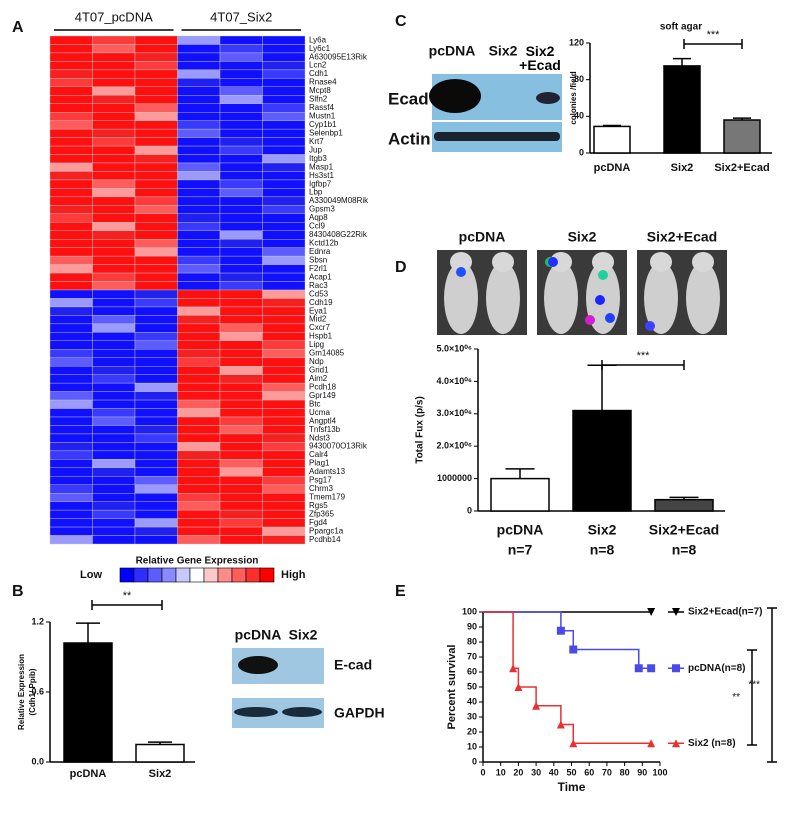  Describe the element at coordinates (321, 336) in the screenshot. I see `gene-label: Hspb1` at that location.